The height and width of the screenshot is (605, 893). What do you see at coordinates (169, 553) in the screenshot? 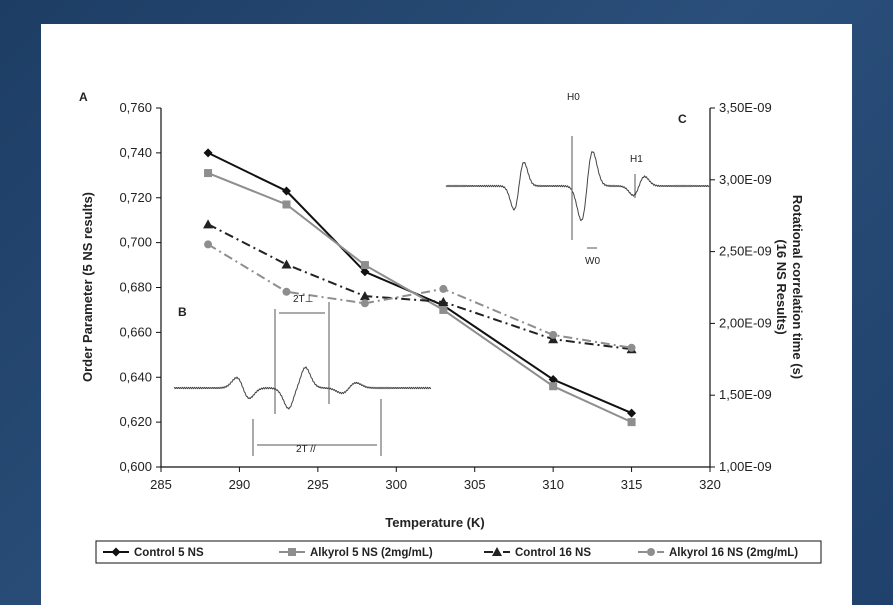
I see `legend-label: Control 5 NS` at bounding box center [169, 553].